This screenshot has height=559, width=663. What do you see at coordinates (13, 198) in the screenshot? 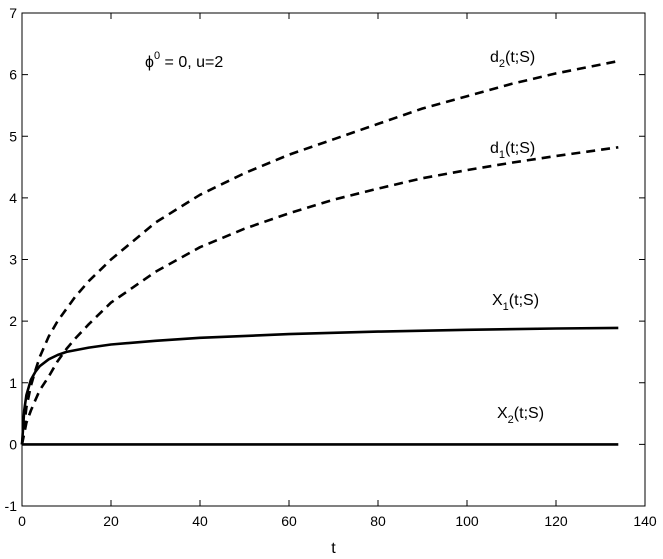
I see `y-tick-label: 4` at bounding box center [13, 198].